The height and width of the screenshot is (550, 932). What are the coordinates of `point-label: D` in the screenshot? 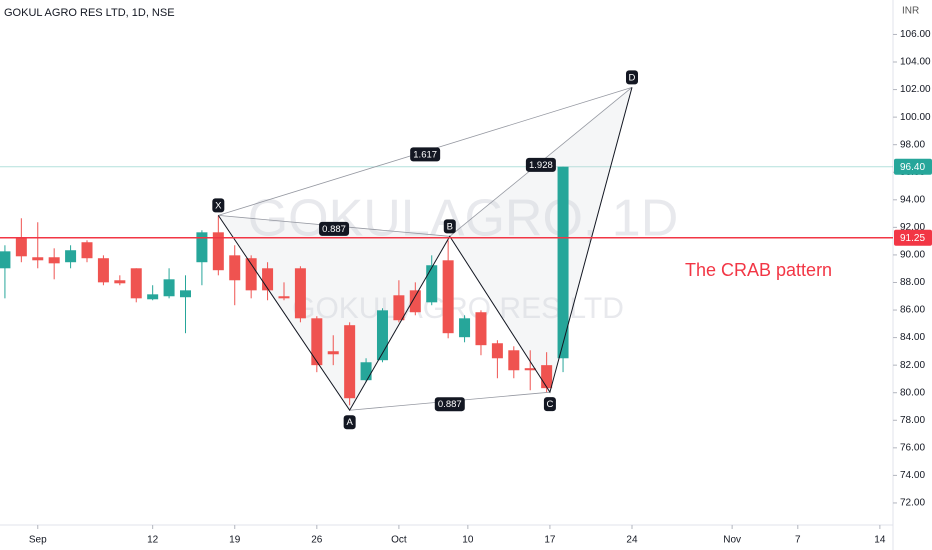 It's located at (632, 77).